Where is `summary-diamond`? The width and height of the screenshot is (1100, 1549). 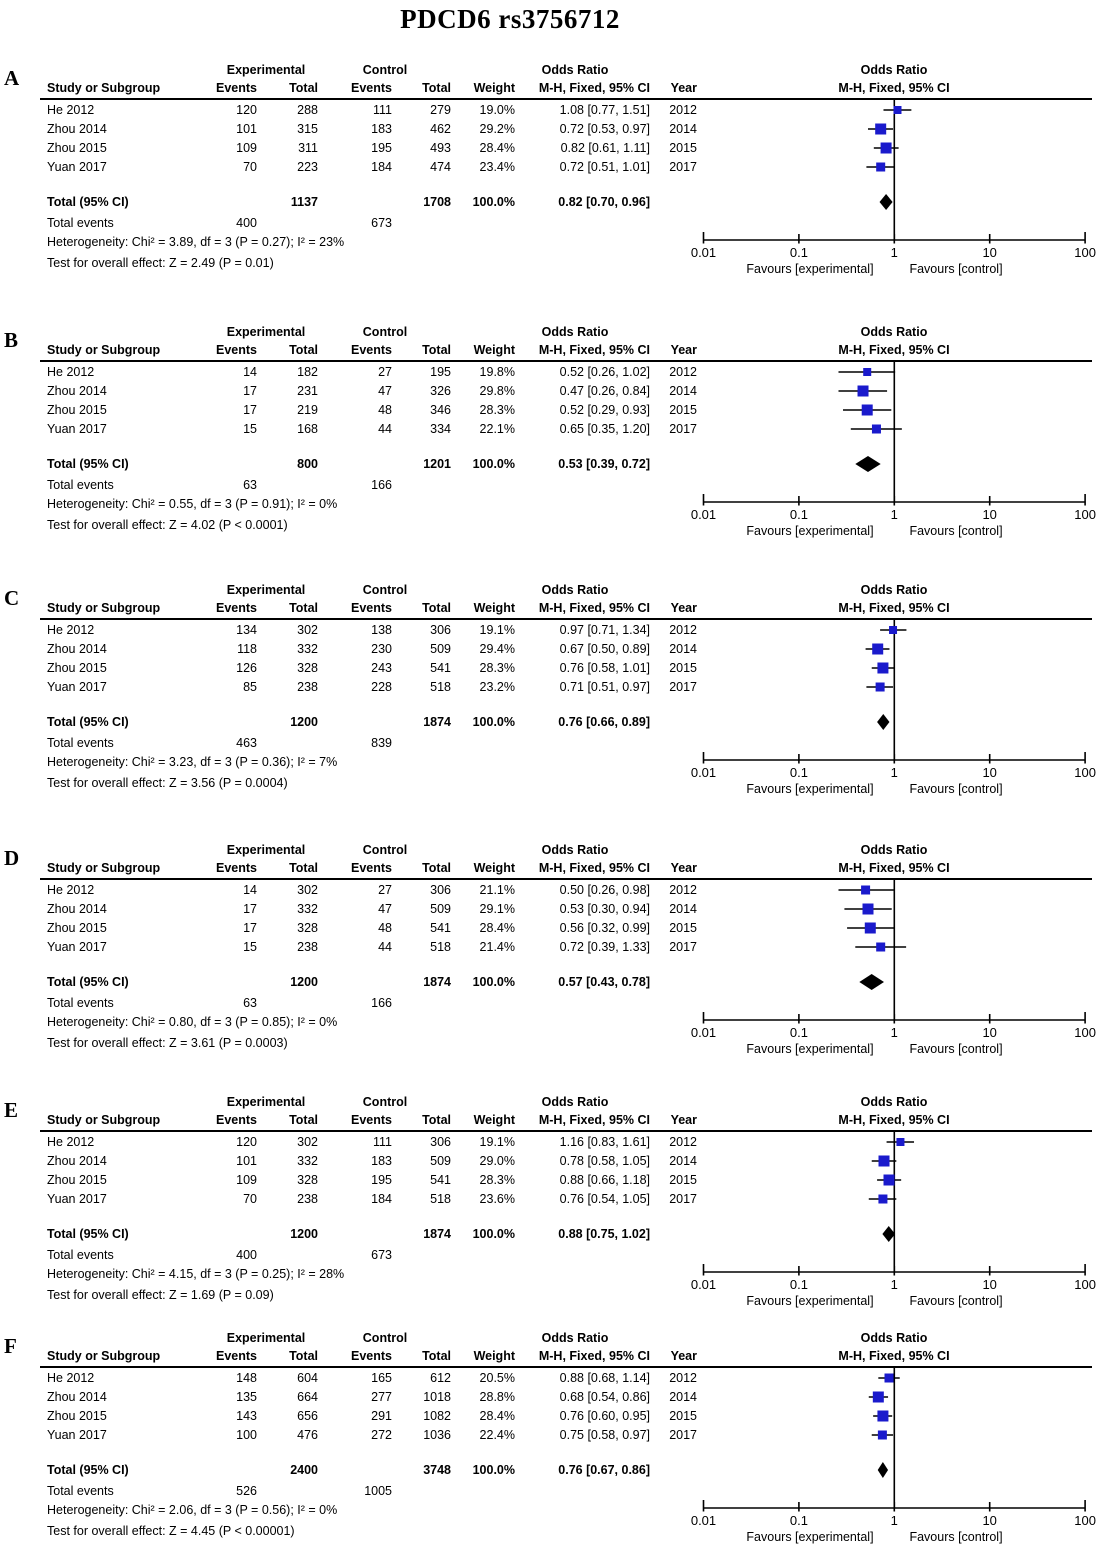
summary-diamond is located at coordinates (886, 202).